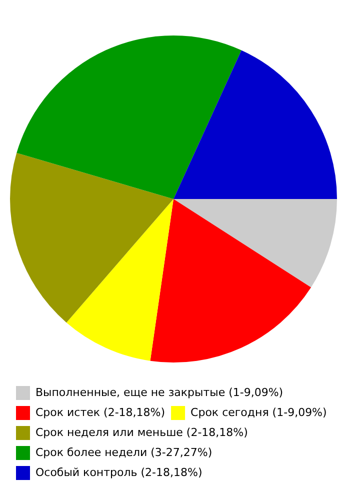 The height and width of the screenshot is (490, 347). Describe the element at coordinates (101, 412) in the screenshot. I see `legend-label: Срок истек (2-18,18%)` at that location.